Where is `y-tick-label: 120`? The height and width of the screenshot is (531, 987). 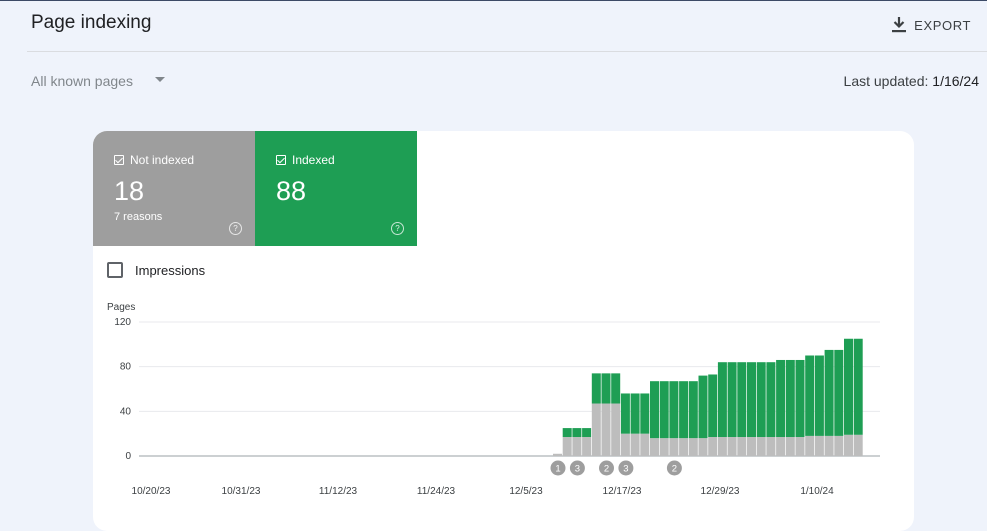
y-tick-label: 120 is located at coordinates (122, 322).